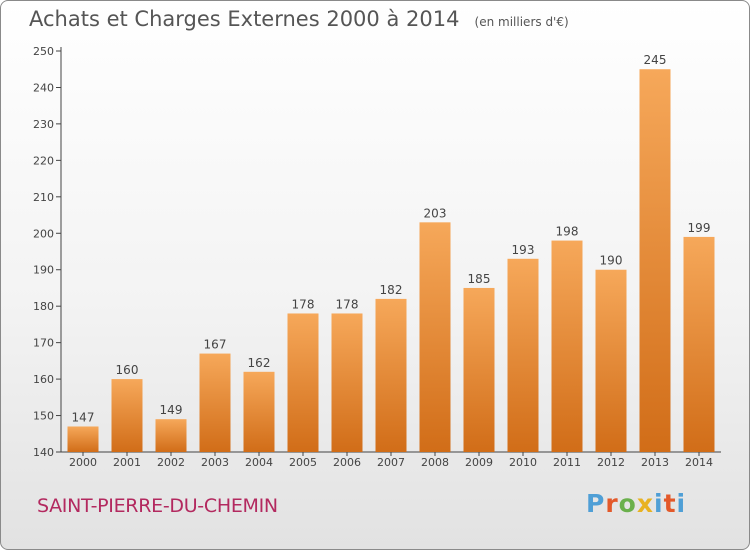  What do you see at coordinates (655, 261) in the screenshot?
I see `bar-2013` at bounding box center [655, 261].